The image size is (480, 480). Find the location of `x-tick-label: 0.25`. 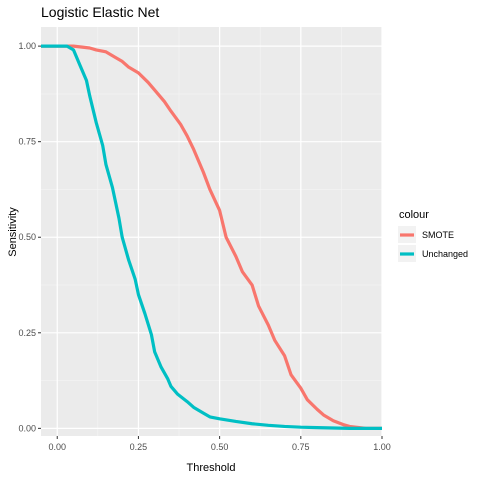

x-tick-label: 0.25 is located at coordinates (139, 447).